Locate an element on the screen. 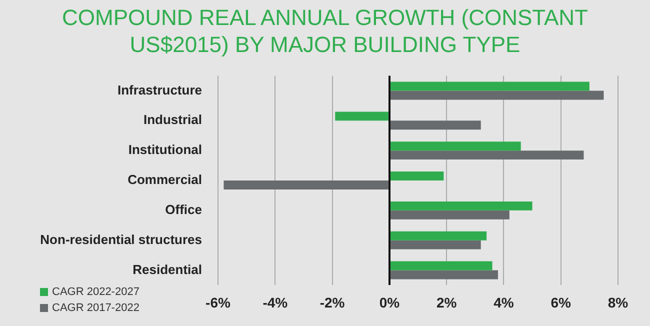 The image size is (650, 326). y-tick-label: Industrial is located at coordinates (172, 120).